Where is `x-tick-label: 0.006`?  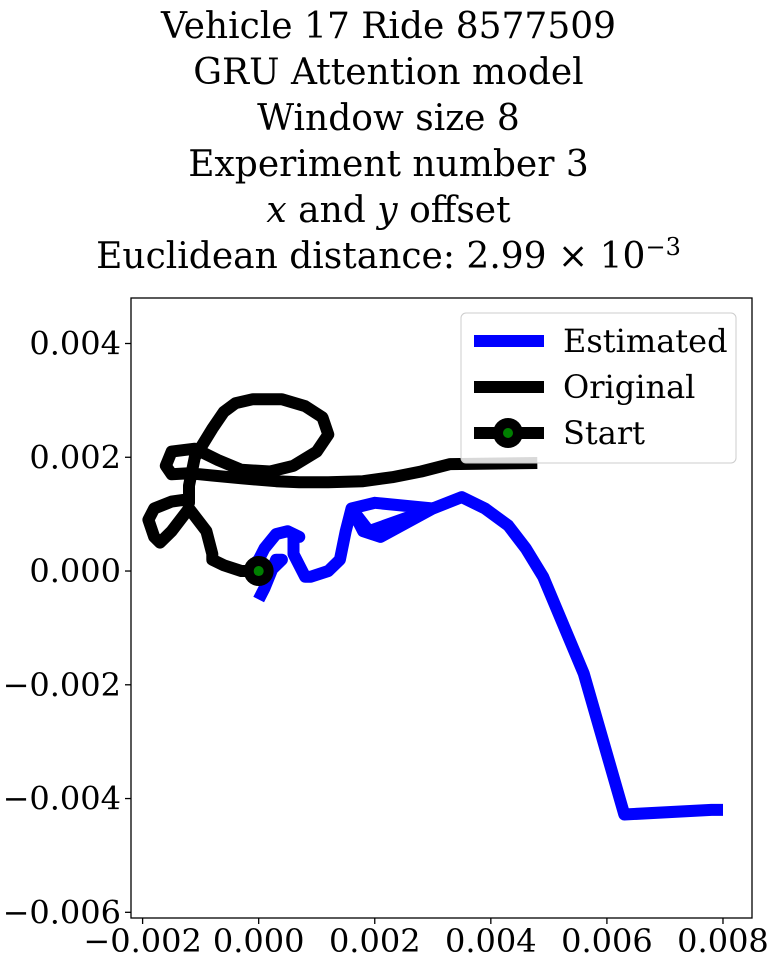 x-tick-label: 0.006 is located at coordinates (607, 941).